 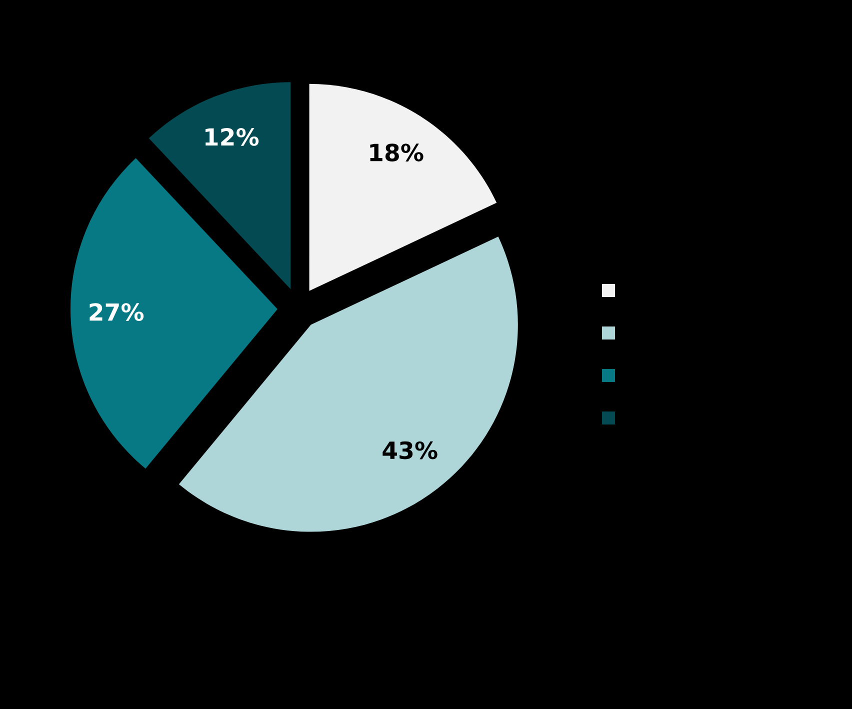 I want to click on data-label: 12%, so click(x=232, y=137).